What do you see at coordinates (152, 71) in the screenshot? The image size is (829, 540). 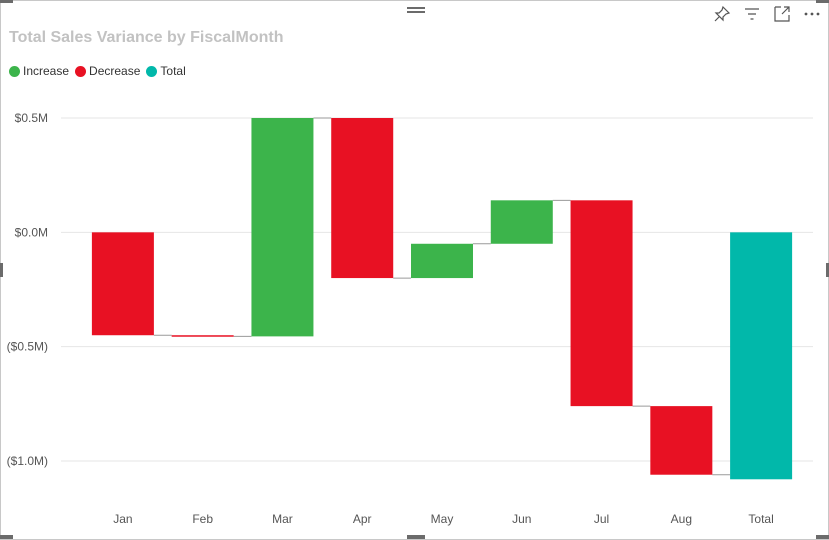 I see `legend-dot-total` at bounding box center [152, 71].